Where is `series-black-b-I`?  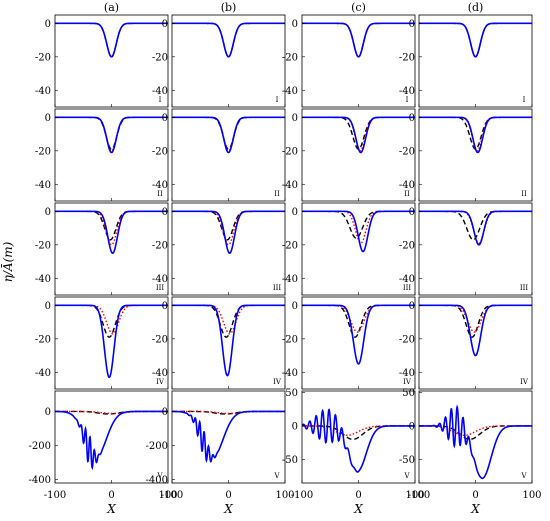
series-black-b-I is located at coordinates (228, 40).